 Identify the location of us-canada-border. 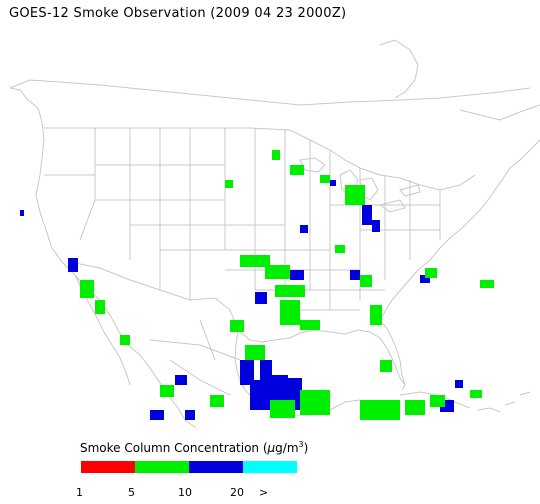
(260, 159).